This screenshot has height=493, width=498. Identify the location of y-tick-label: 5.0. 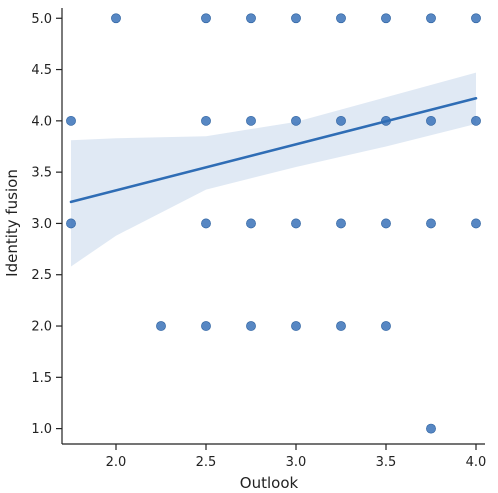
(41, 19).